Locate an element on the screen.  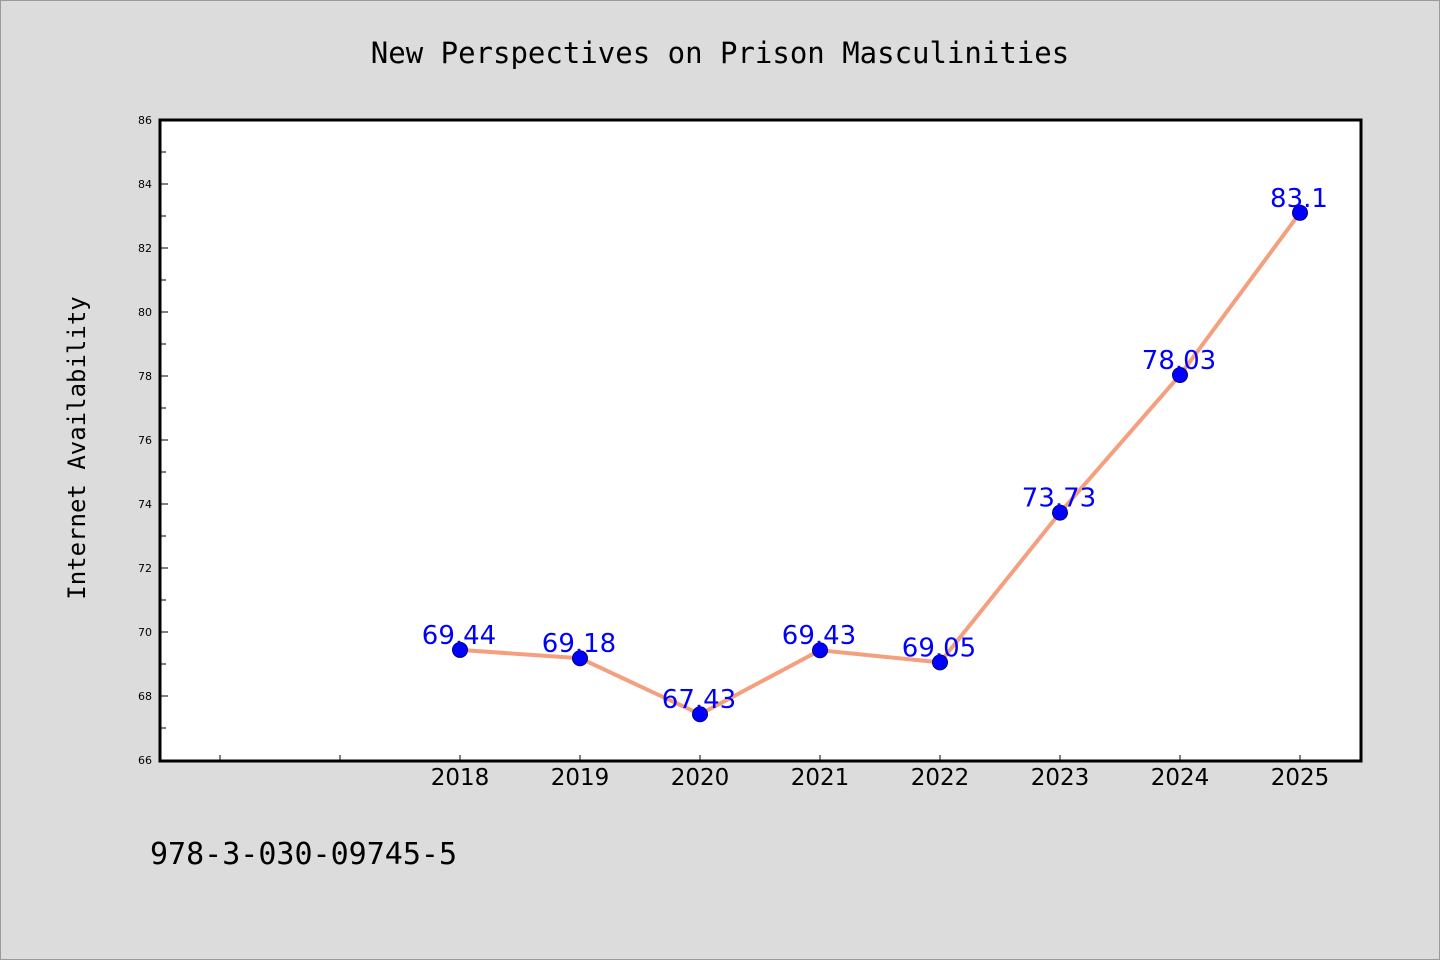
y-tick-label: 72 is located at coordinates (145, 568).